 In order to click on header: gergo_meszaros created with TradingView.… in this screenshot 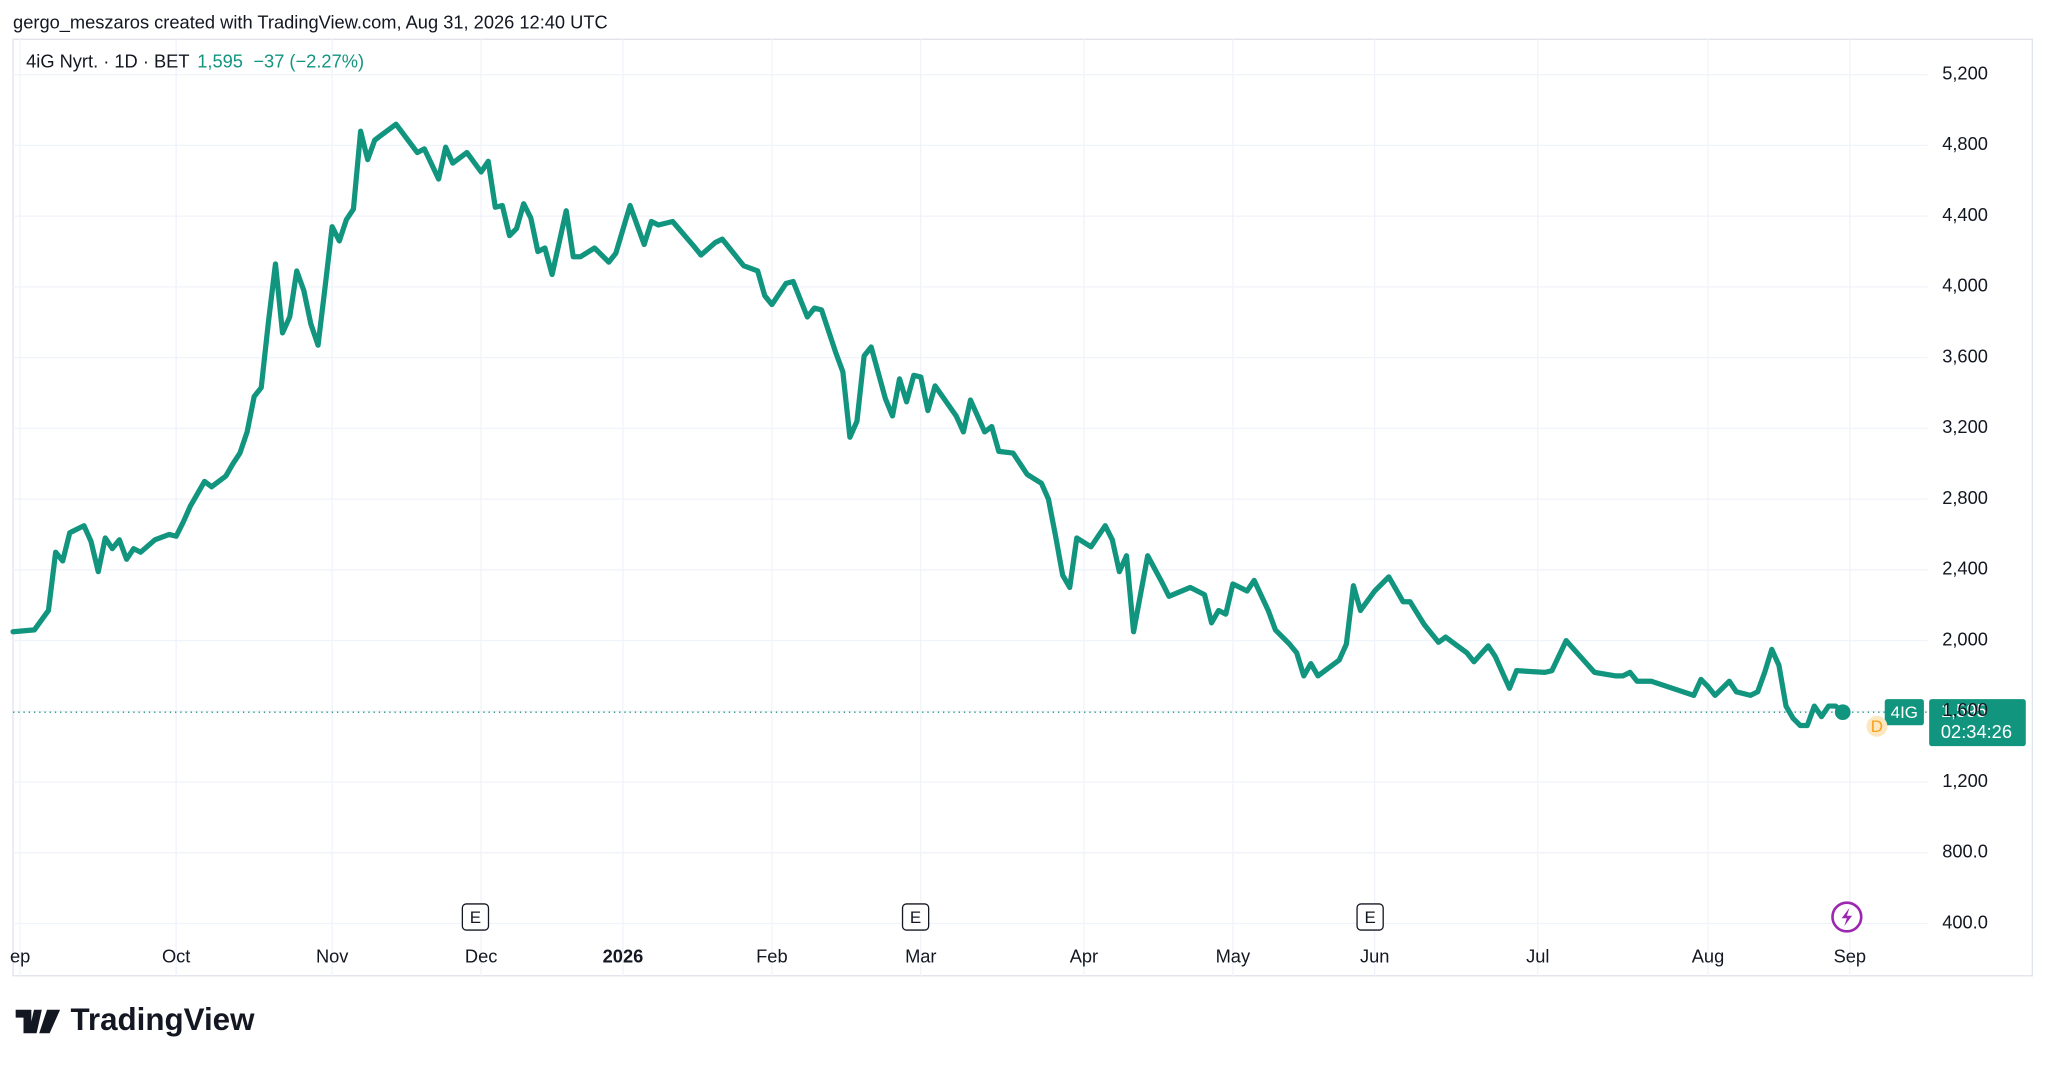, I will do `click(310, 22)`.